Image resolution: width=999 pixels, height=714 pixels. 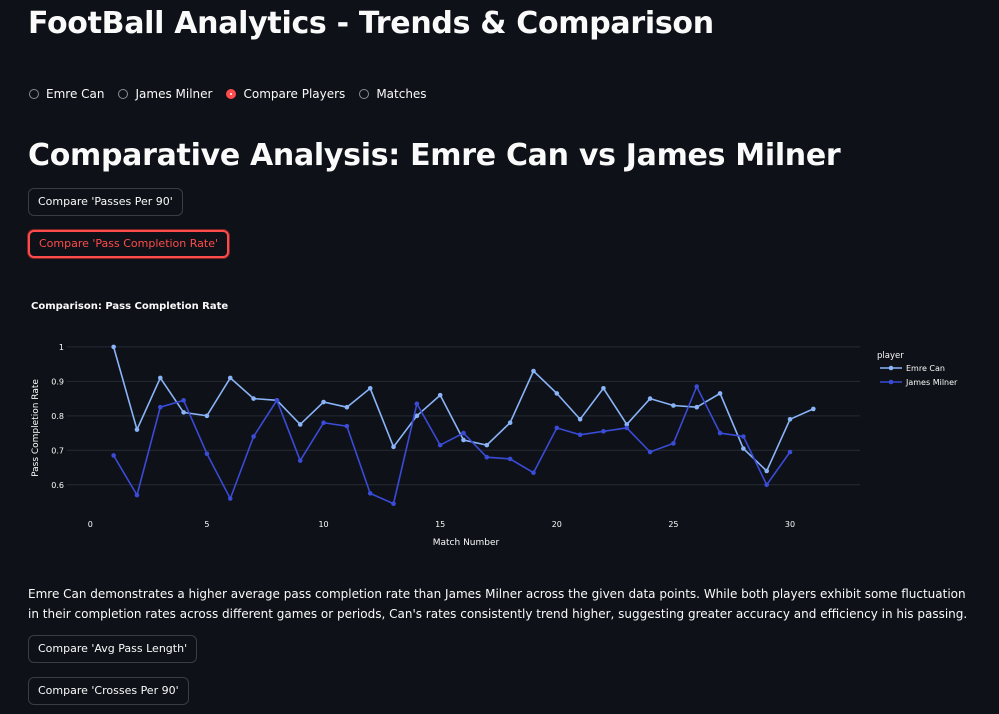 I want to click on x-tick-label: 5, so click(x=206, y=524).